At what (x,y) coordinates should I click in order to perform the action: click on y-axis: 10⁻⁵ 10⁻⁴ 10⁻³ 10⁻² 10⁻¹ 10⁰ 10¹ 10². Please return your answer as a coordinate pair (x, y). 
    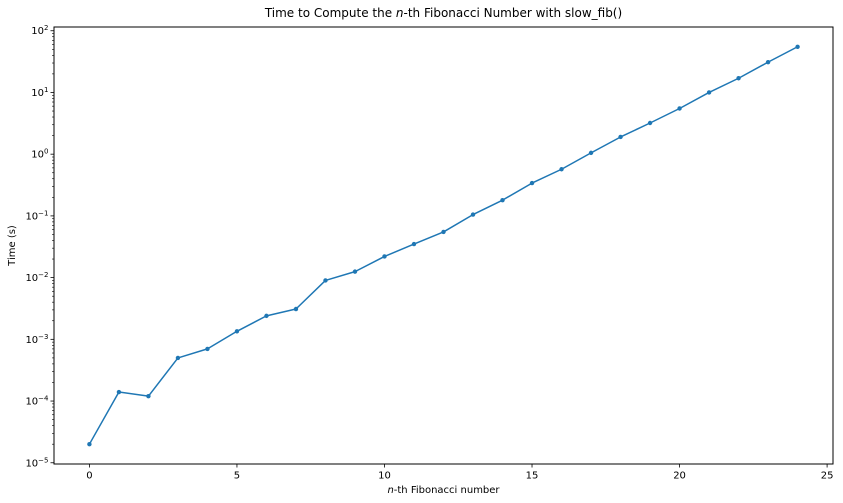
    Looking at the image, I should click on (39, 246).